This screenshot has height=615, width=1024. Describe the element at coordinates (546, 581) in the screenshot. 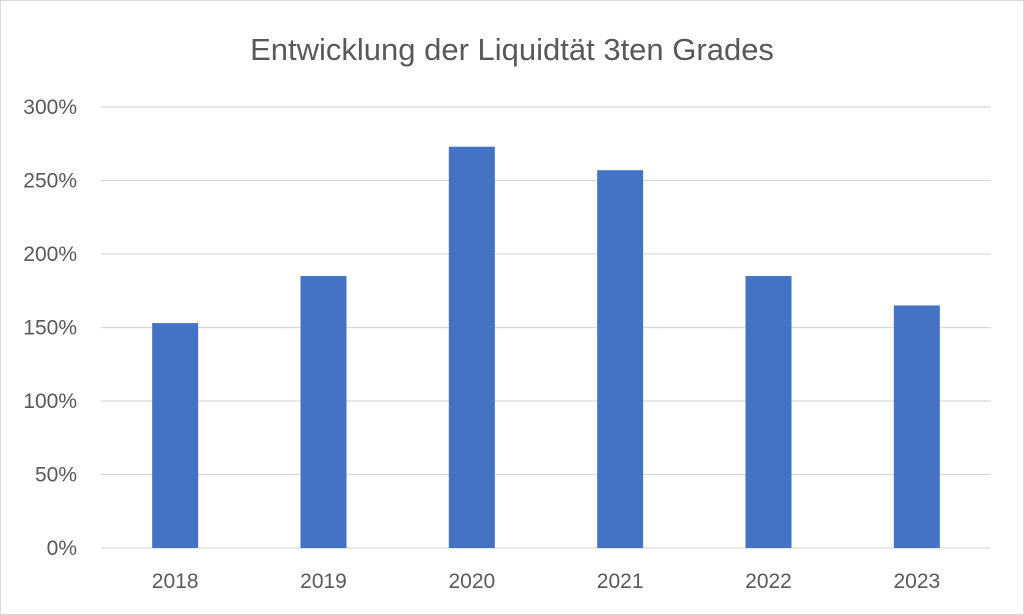

I see `x-axis-ticks: 2018 2019 2020 2021 2022 2023` at that location.